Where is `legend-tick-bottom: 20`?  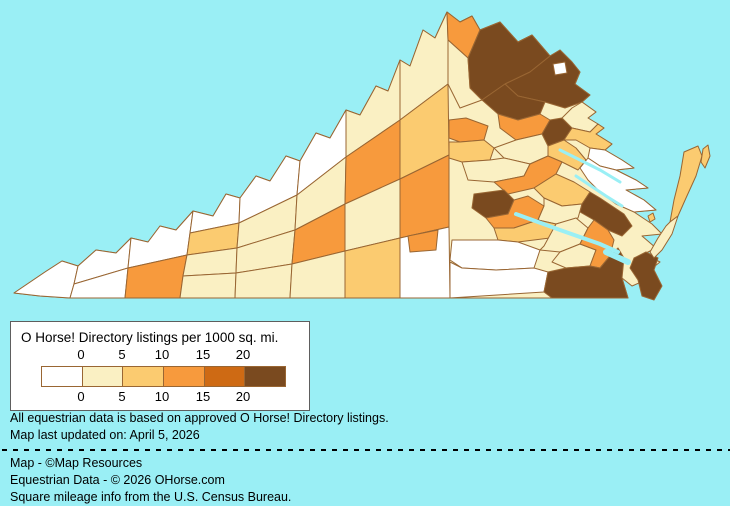
legend-tick-bottom: 20 is located at coordinates (243, 396).